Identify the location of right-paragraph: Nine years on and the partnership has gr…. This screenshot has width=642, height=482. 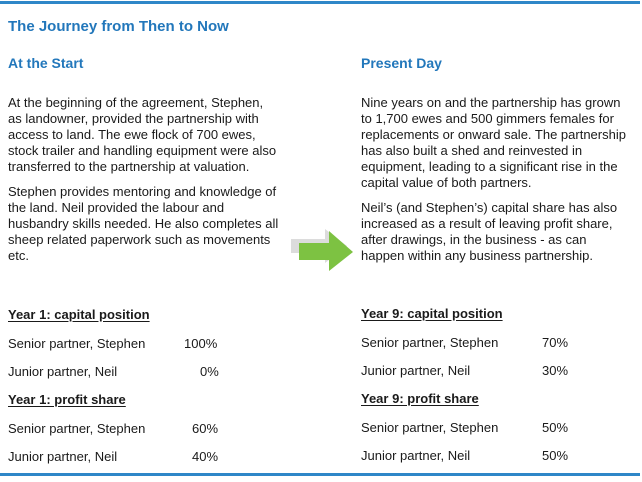
(493, 142).